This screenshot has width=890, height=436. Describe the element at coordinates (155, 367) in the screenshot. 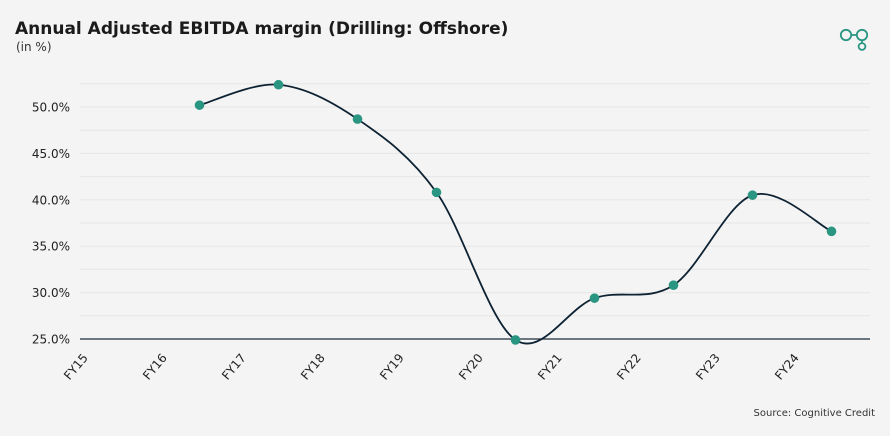

I see `x-tick-label: FY16` at that location.